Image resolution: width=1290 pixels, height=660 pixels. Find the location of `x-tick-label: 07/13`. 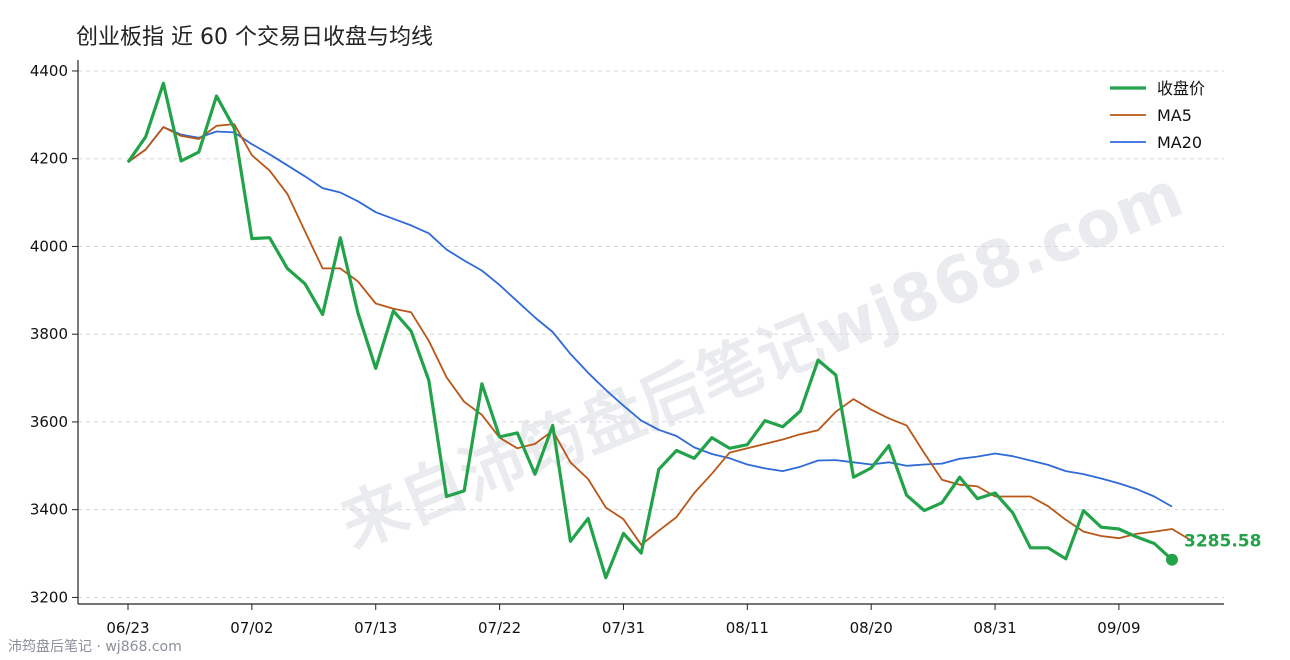

x-tick-label: 07/13 is located at coordinates (375, 628).